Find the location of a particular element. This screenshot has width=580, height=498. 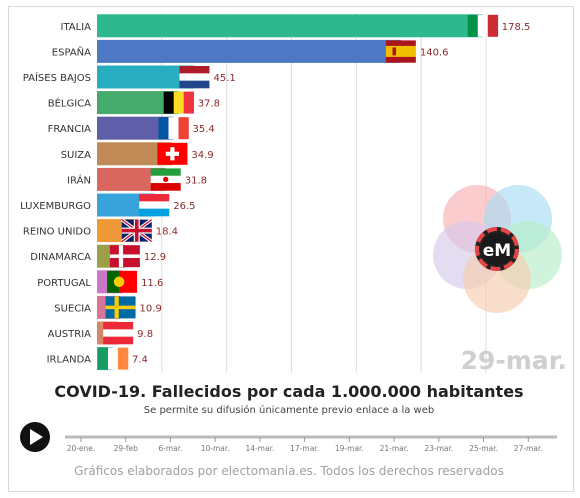

category-label: LUXEMBURGO is located at coordinates (55, 206).